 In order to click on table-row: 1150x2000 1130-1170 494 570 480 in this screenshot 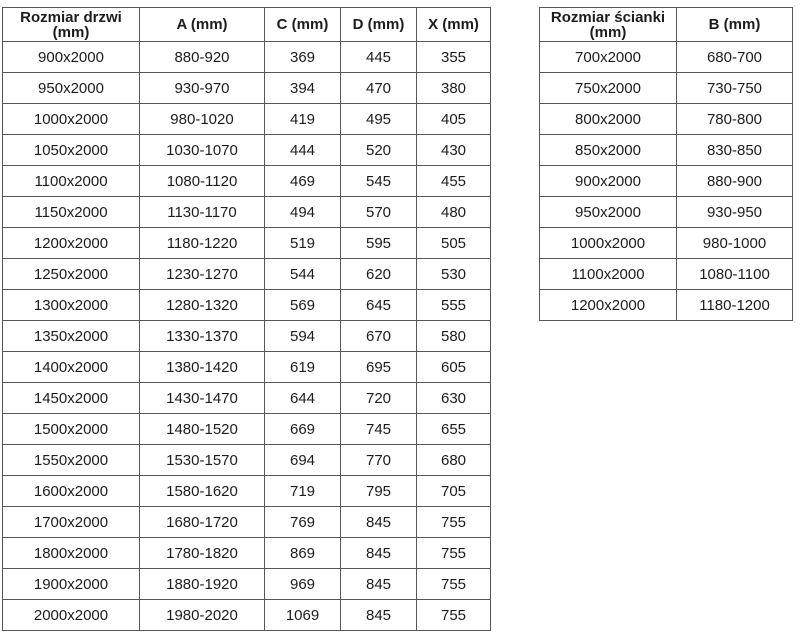, I will do `click(246, 212)`.